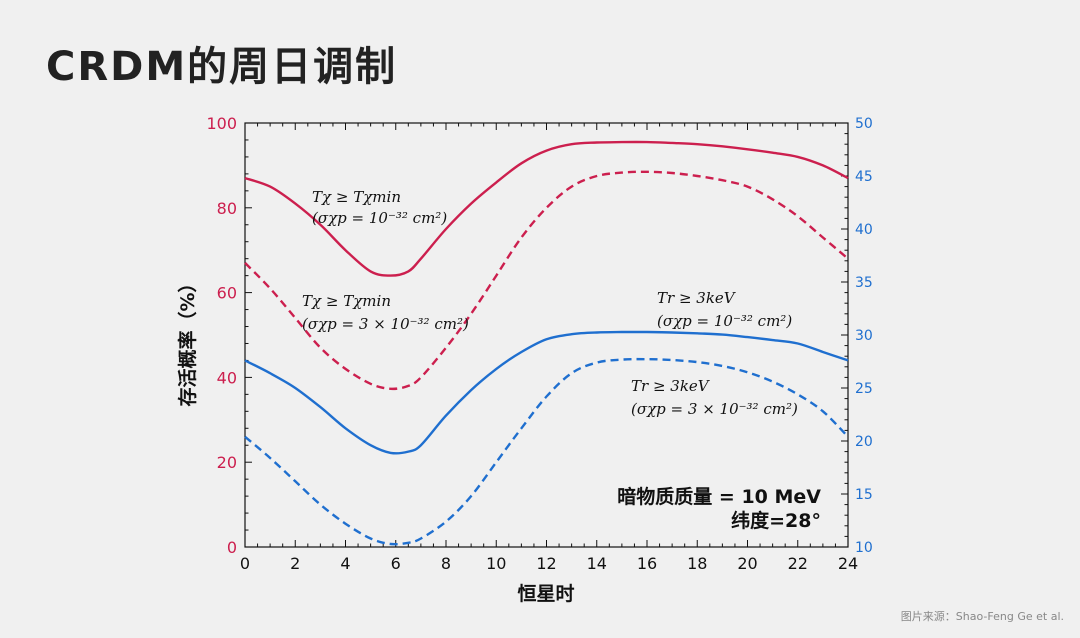 This screenshot has height=638, width=1080. I want to click on x-tick-label: 12, so click(546, 563).